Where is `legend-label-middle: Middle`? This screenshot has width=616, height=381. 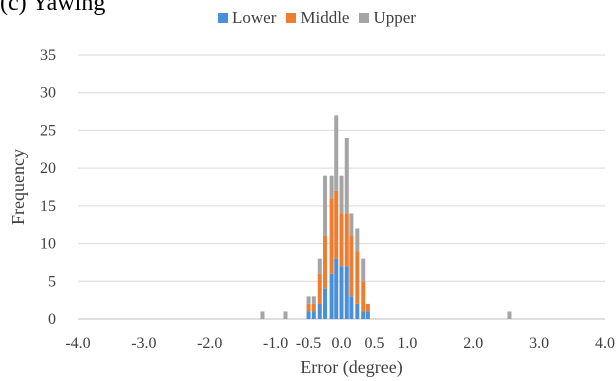
legend-label-middle: Middle is located at coordinates (325, 17).